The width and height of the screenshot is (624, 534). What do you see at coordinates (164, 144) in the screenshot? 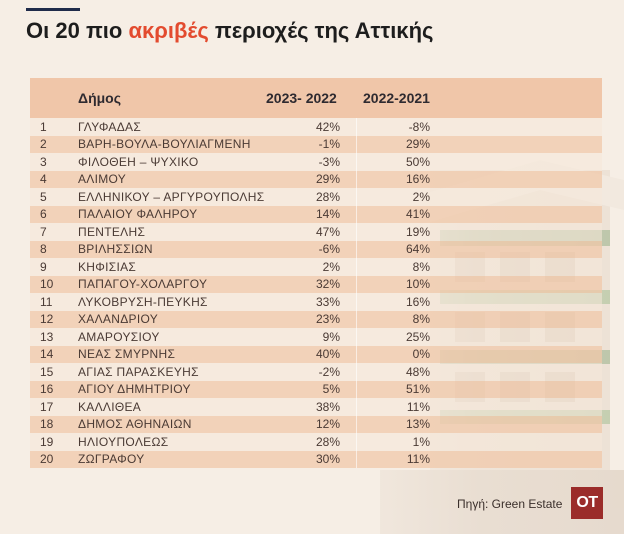
I see `row-municipality: ΒΑΡΗ-ΒΟΥΛΑ-ΒΟΥΛΙΑΓΜΕΝΗ` at bounding box center [164, 144].